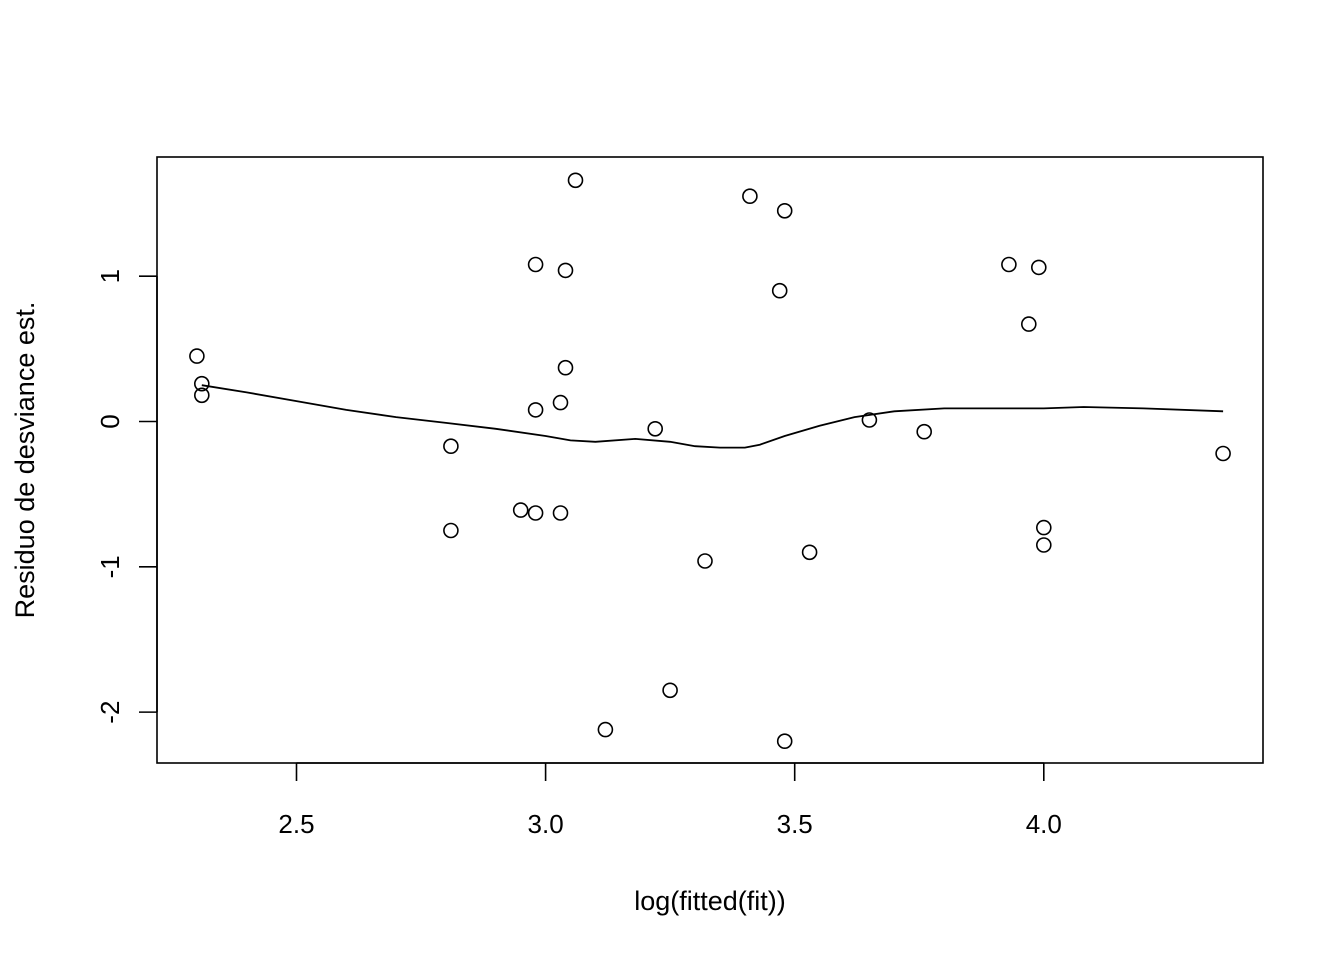 Image resolution: width=1344 pixels, height=960 pixels. Describe the element at coordinates (670, 800) in the screenshot. I see `x-axis: 2.5 3.0 3.5 4.0` at that location.